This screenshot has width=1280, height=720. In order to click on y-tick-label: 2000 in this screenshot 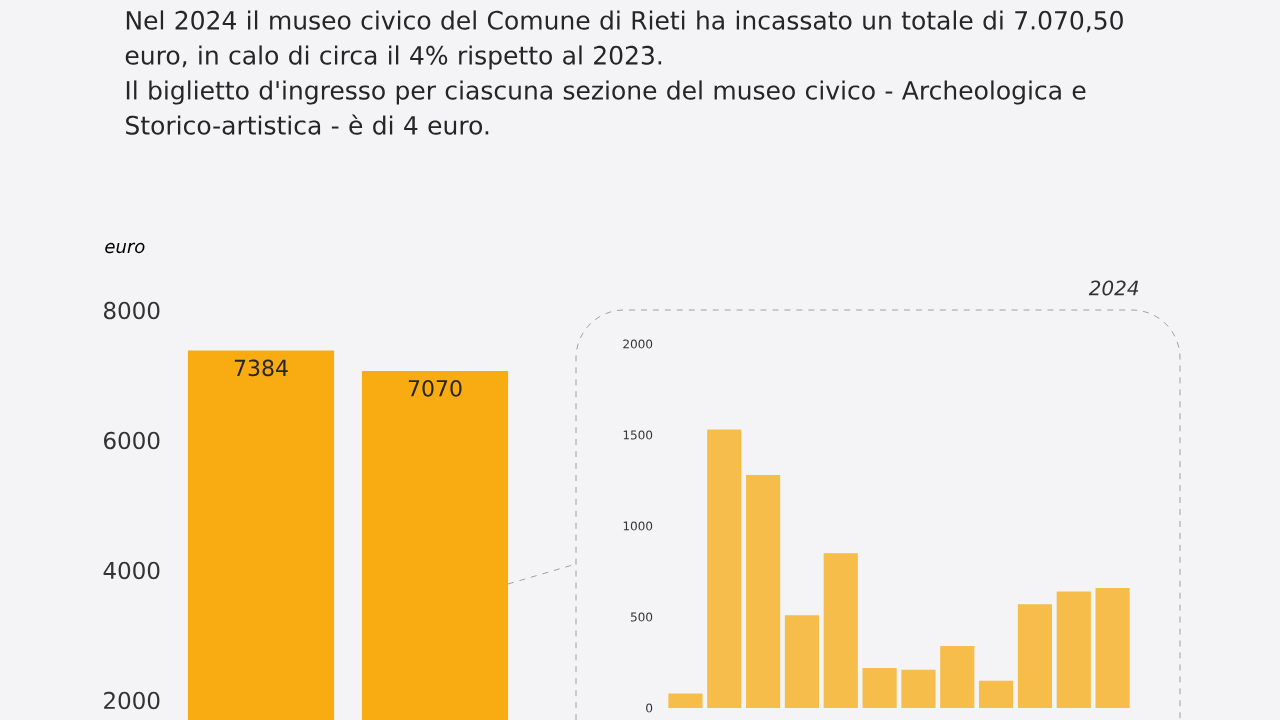, I will do `click(132, 700)`.